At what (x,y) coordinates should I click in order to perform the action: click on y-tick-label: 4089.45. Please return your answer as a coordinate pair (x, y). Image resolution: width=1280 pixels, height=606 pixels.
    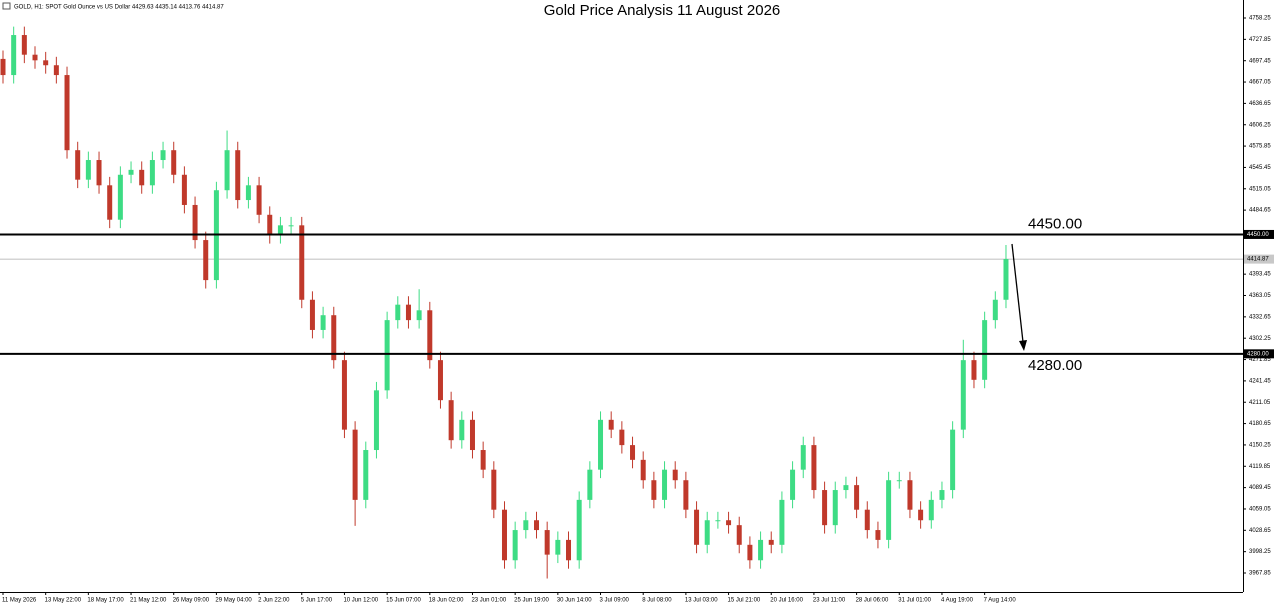
    Looking at the image, I should click on (1260, 488).